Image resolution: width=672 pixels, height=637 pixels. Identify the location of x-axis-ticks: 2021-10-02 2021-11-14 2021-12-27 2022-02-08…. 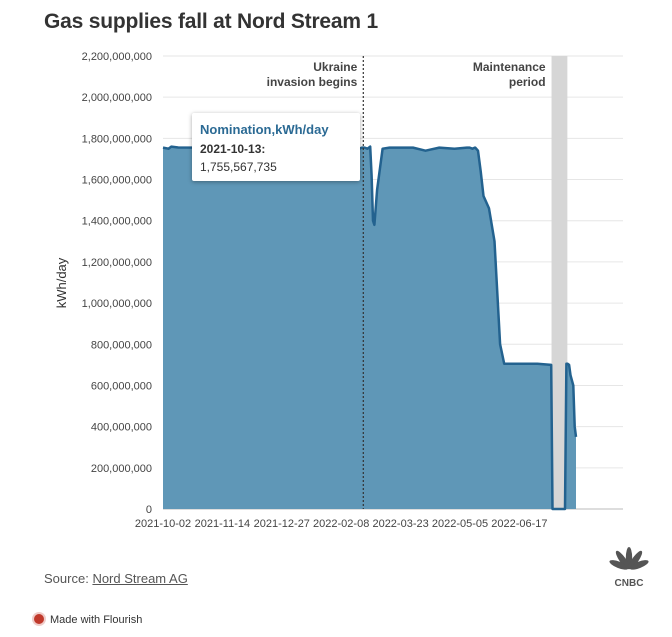
(341, 524).